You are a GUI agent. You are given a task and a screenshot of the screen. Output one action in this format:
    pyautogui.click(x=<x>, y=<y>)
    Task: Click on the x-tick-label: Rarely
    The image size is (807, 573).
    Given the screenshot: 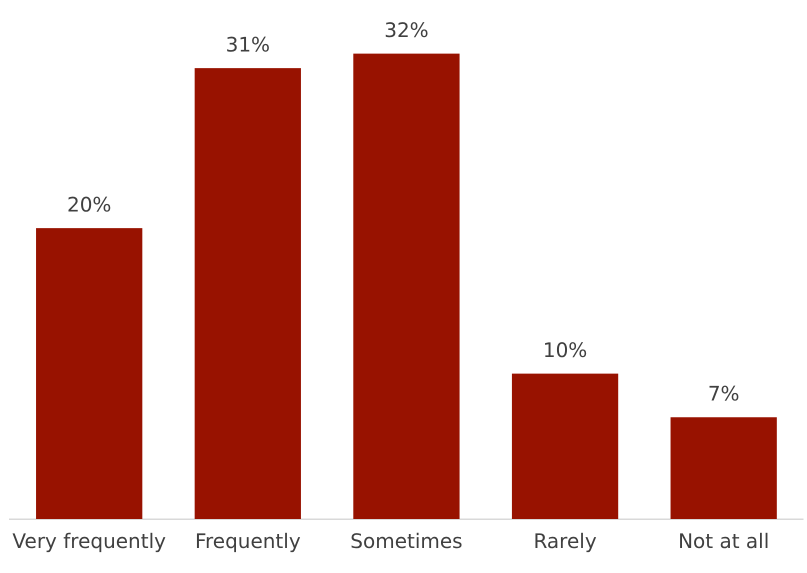 What is the action you would take?
    pyautogui.click(x=565, y=541)
    